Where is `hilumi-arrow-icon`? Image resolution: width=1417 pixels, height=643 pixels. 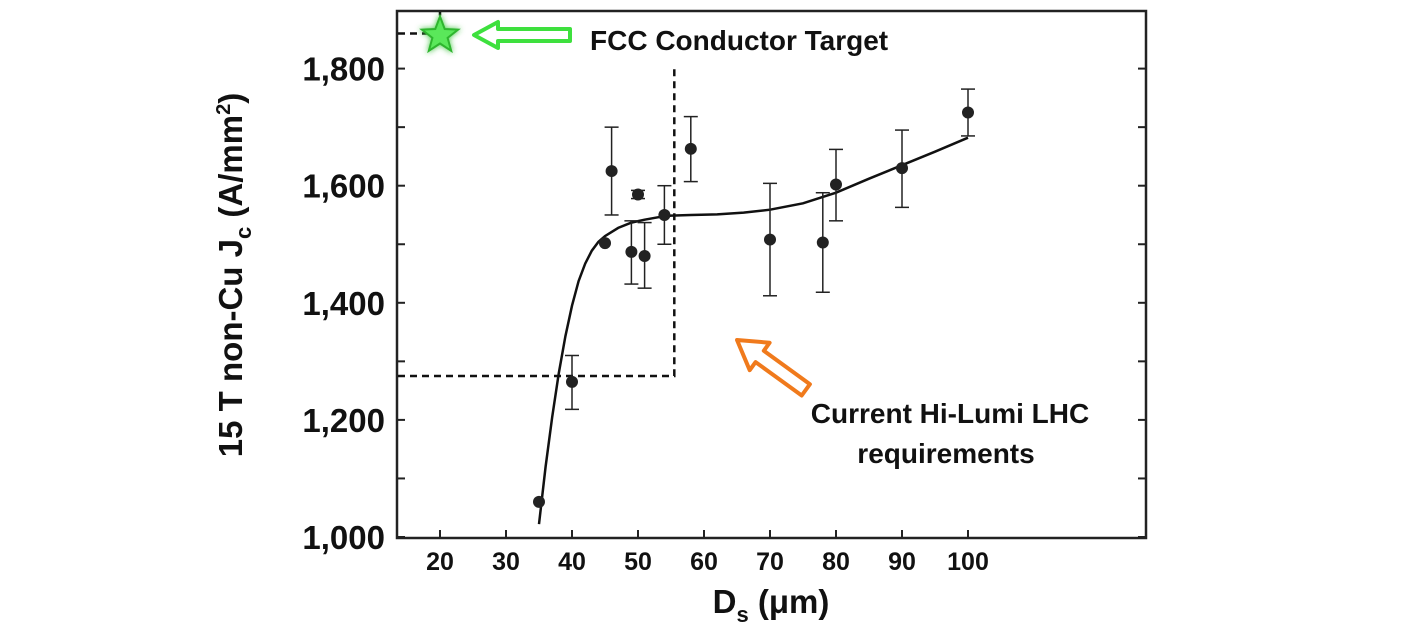 hilumi-arrow-icon is located at coordinates (773, 368).